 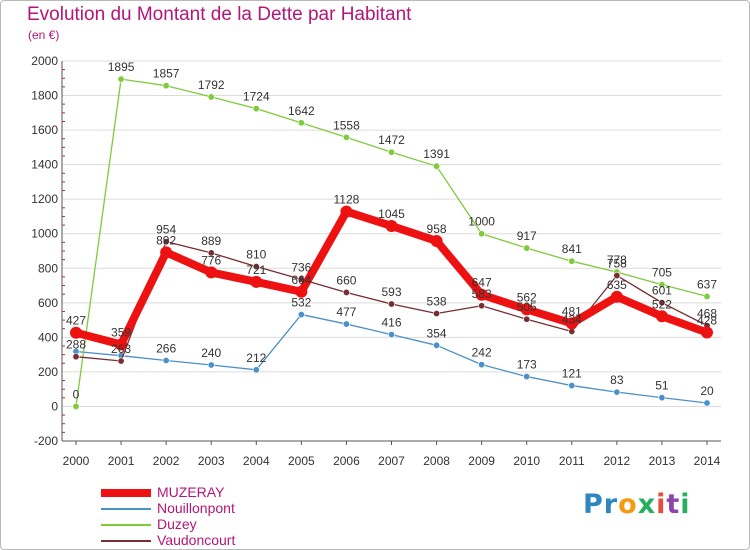 I want to click on y-tick-label: 1600, so click(x=44, y=130).